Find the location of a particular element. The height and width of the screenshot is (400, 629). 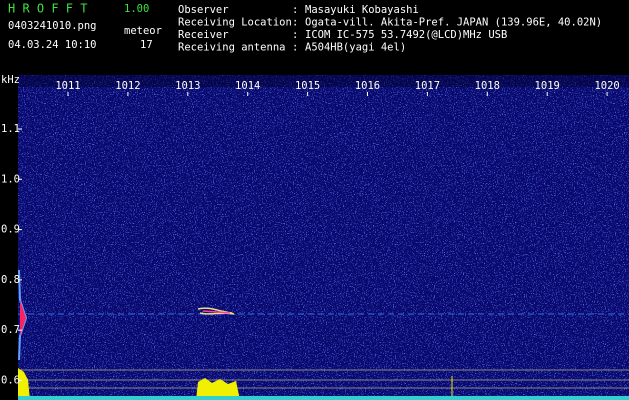

x-label: 1014 is located at coordinates (247, 86).